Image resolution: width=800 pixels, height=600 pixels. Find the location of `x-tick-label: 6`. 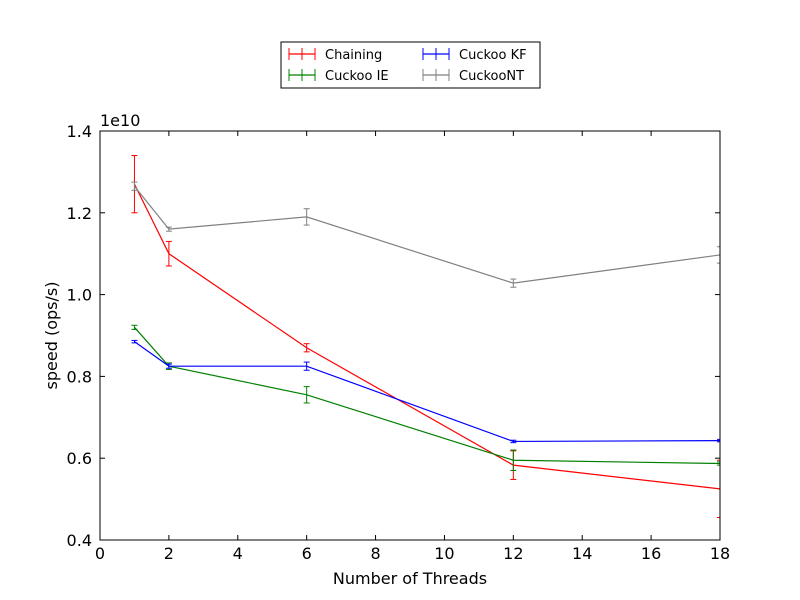

x-tick-label: 6 is located at coordinates (307, 553).